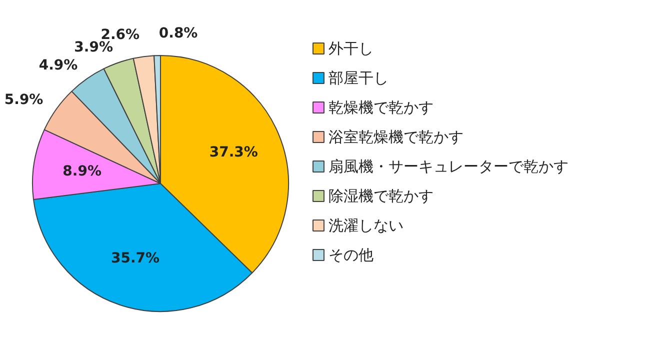  Describe the element at coordinates (178, 34) in the screenshot. I see `data-label: 0.8%` at that location.